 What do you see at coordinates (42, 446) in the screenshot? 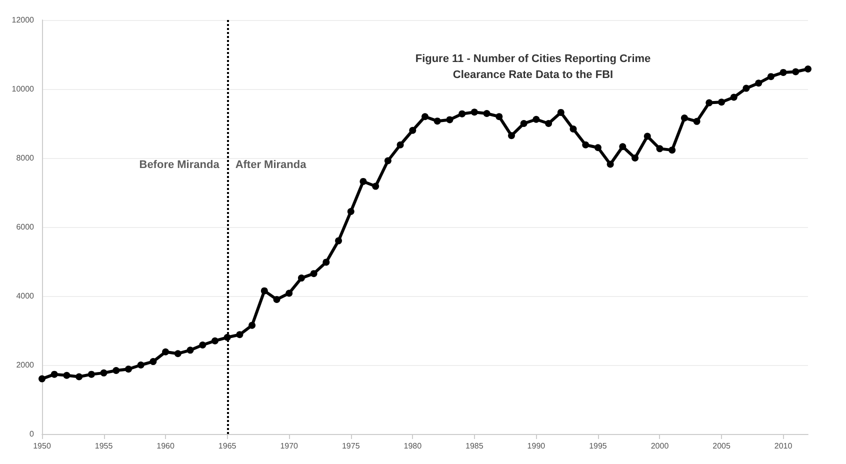
I see `x-tick-label: 1950` at bounding box center [42, 446].